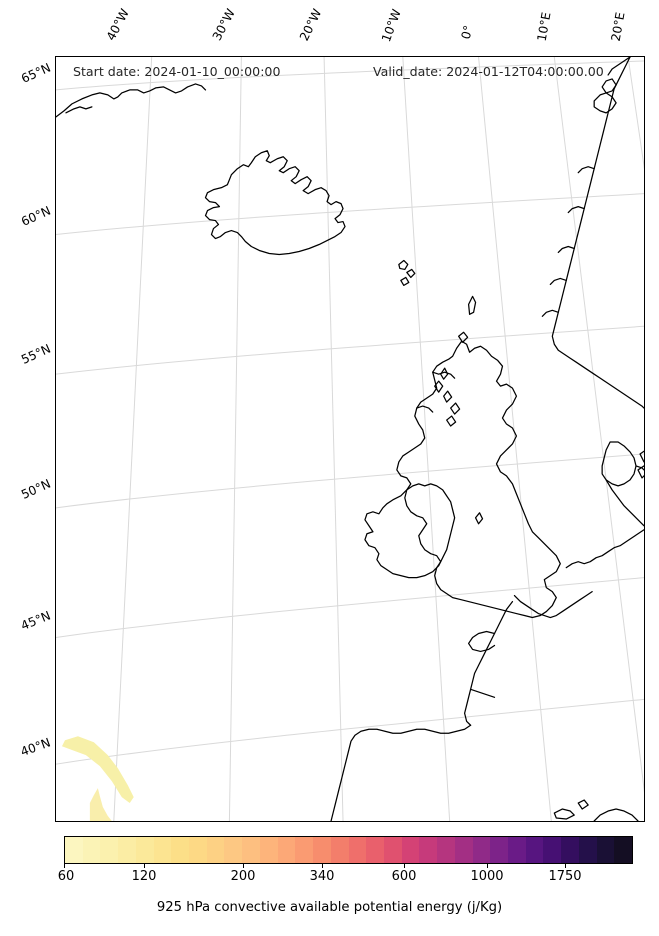 The height and width of the screenshot is (936, 659). I want to click on lat-label-65n: 65°N, so click(36, 73).